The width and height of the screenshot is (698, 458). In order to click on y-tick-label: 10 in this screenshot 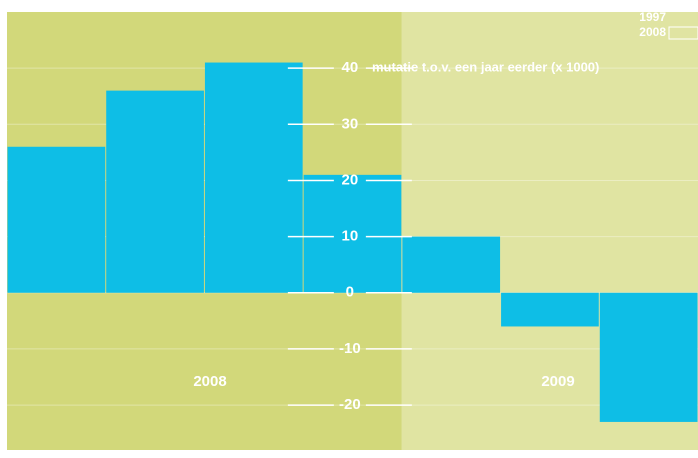, I will do `click(350, 236)`.